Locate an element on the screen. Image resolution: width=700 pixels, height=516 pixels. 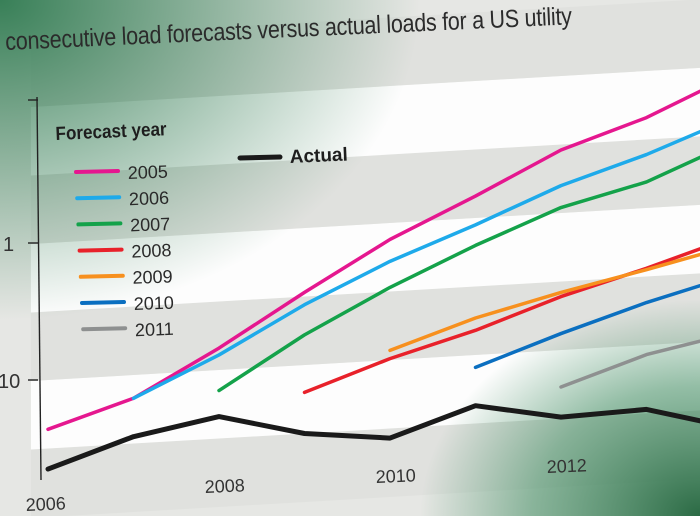
legend-swatch-2010 is located at coordinates (103, 302).